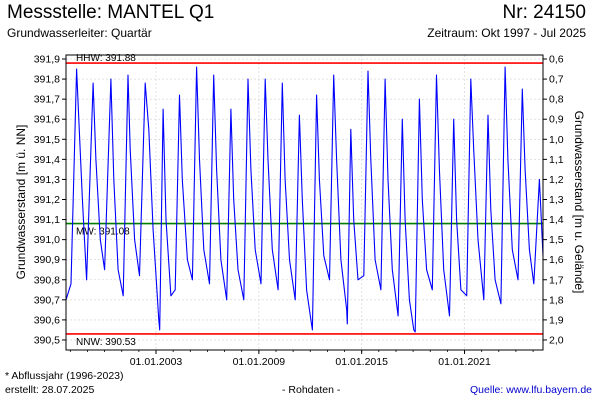  I want to click on y2-tick-label: 1,8, so click(556, 300).